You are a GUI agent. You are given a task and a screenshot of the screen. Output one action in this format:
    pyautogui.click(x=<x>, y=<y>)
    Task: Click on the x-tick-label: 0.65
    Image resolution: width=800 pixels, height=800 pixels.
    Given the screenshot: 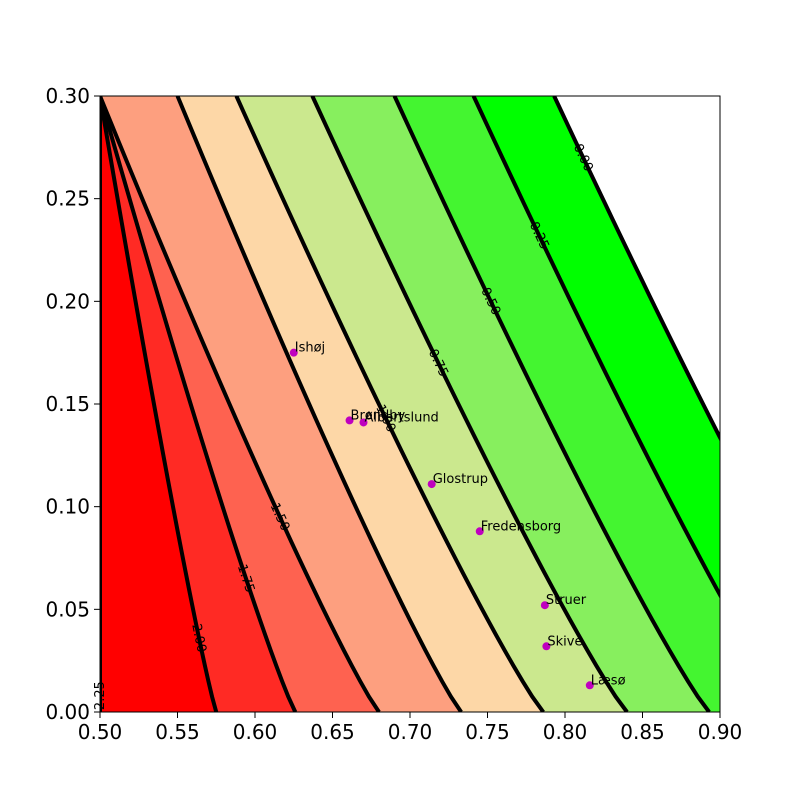 What is the action you would take?
    pyautogui.click(x=332, y=732)
    